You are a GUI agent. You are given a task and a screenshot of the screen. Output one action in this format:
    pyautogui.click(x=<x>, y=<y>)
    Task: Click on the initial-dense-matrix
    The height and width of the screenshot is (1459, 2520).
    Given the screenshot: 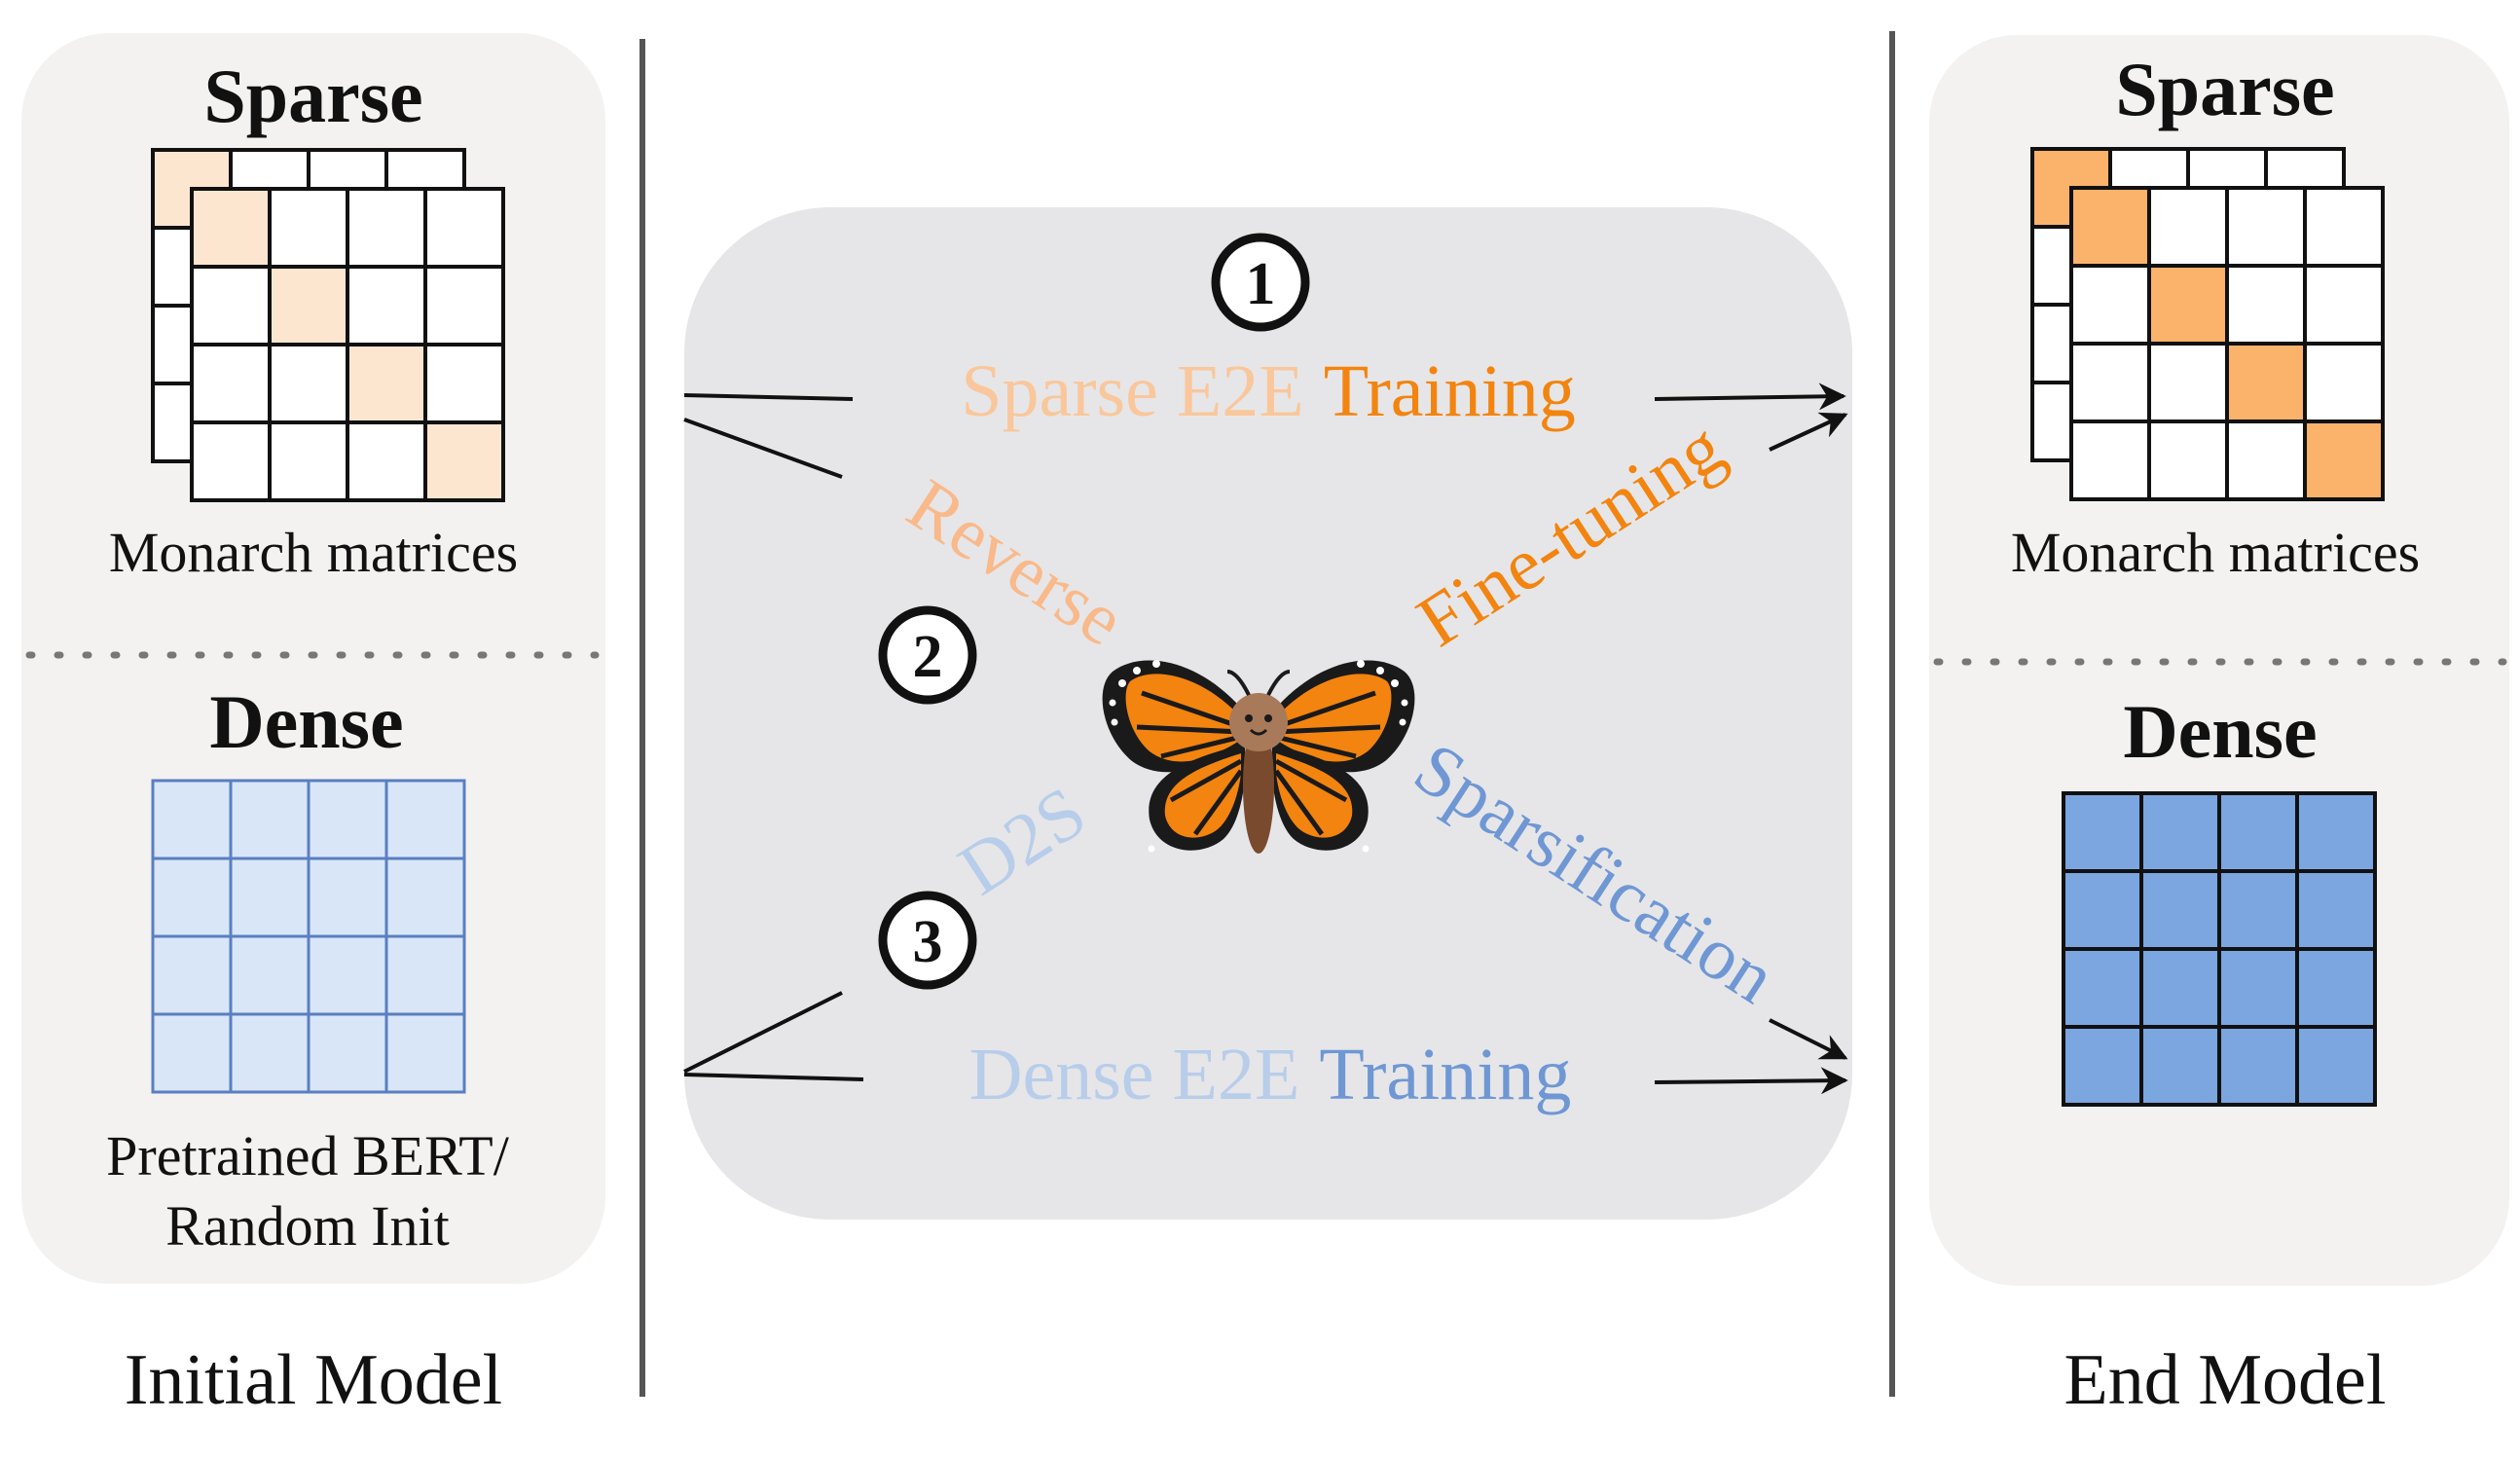 What is the action you would take?
    pyautogui.click(x=308, y=936)
    